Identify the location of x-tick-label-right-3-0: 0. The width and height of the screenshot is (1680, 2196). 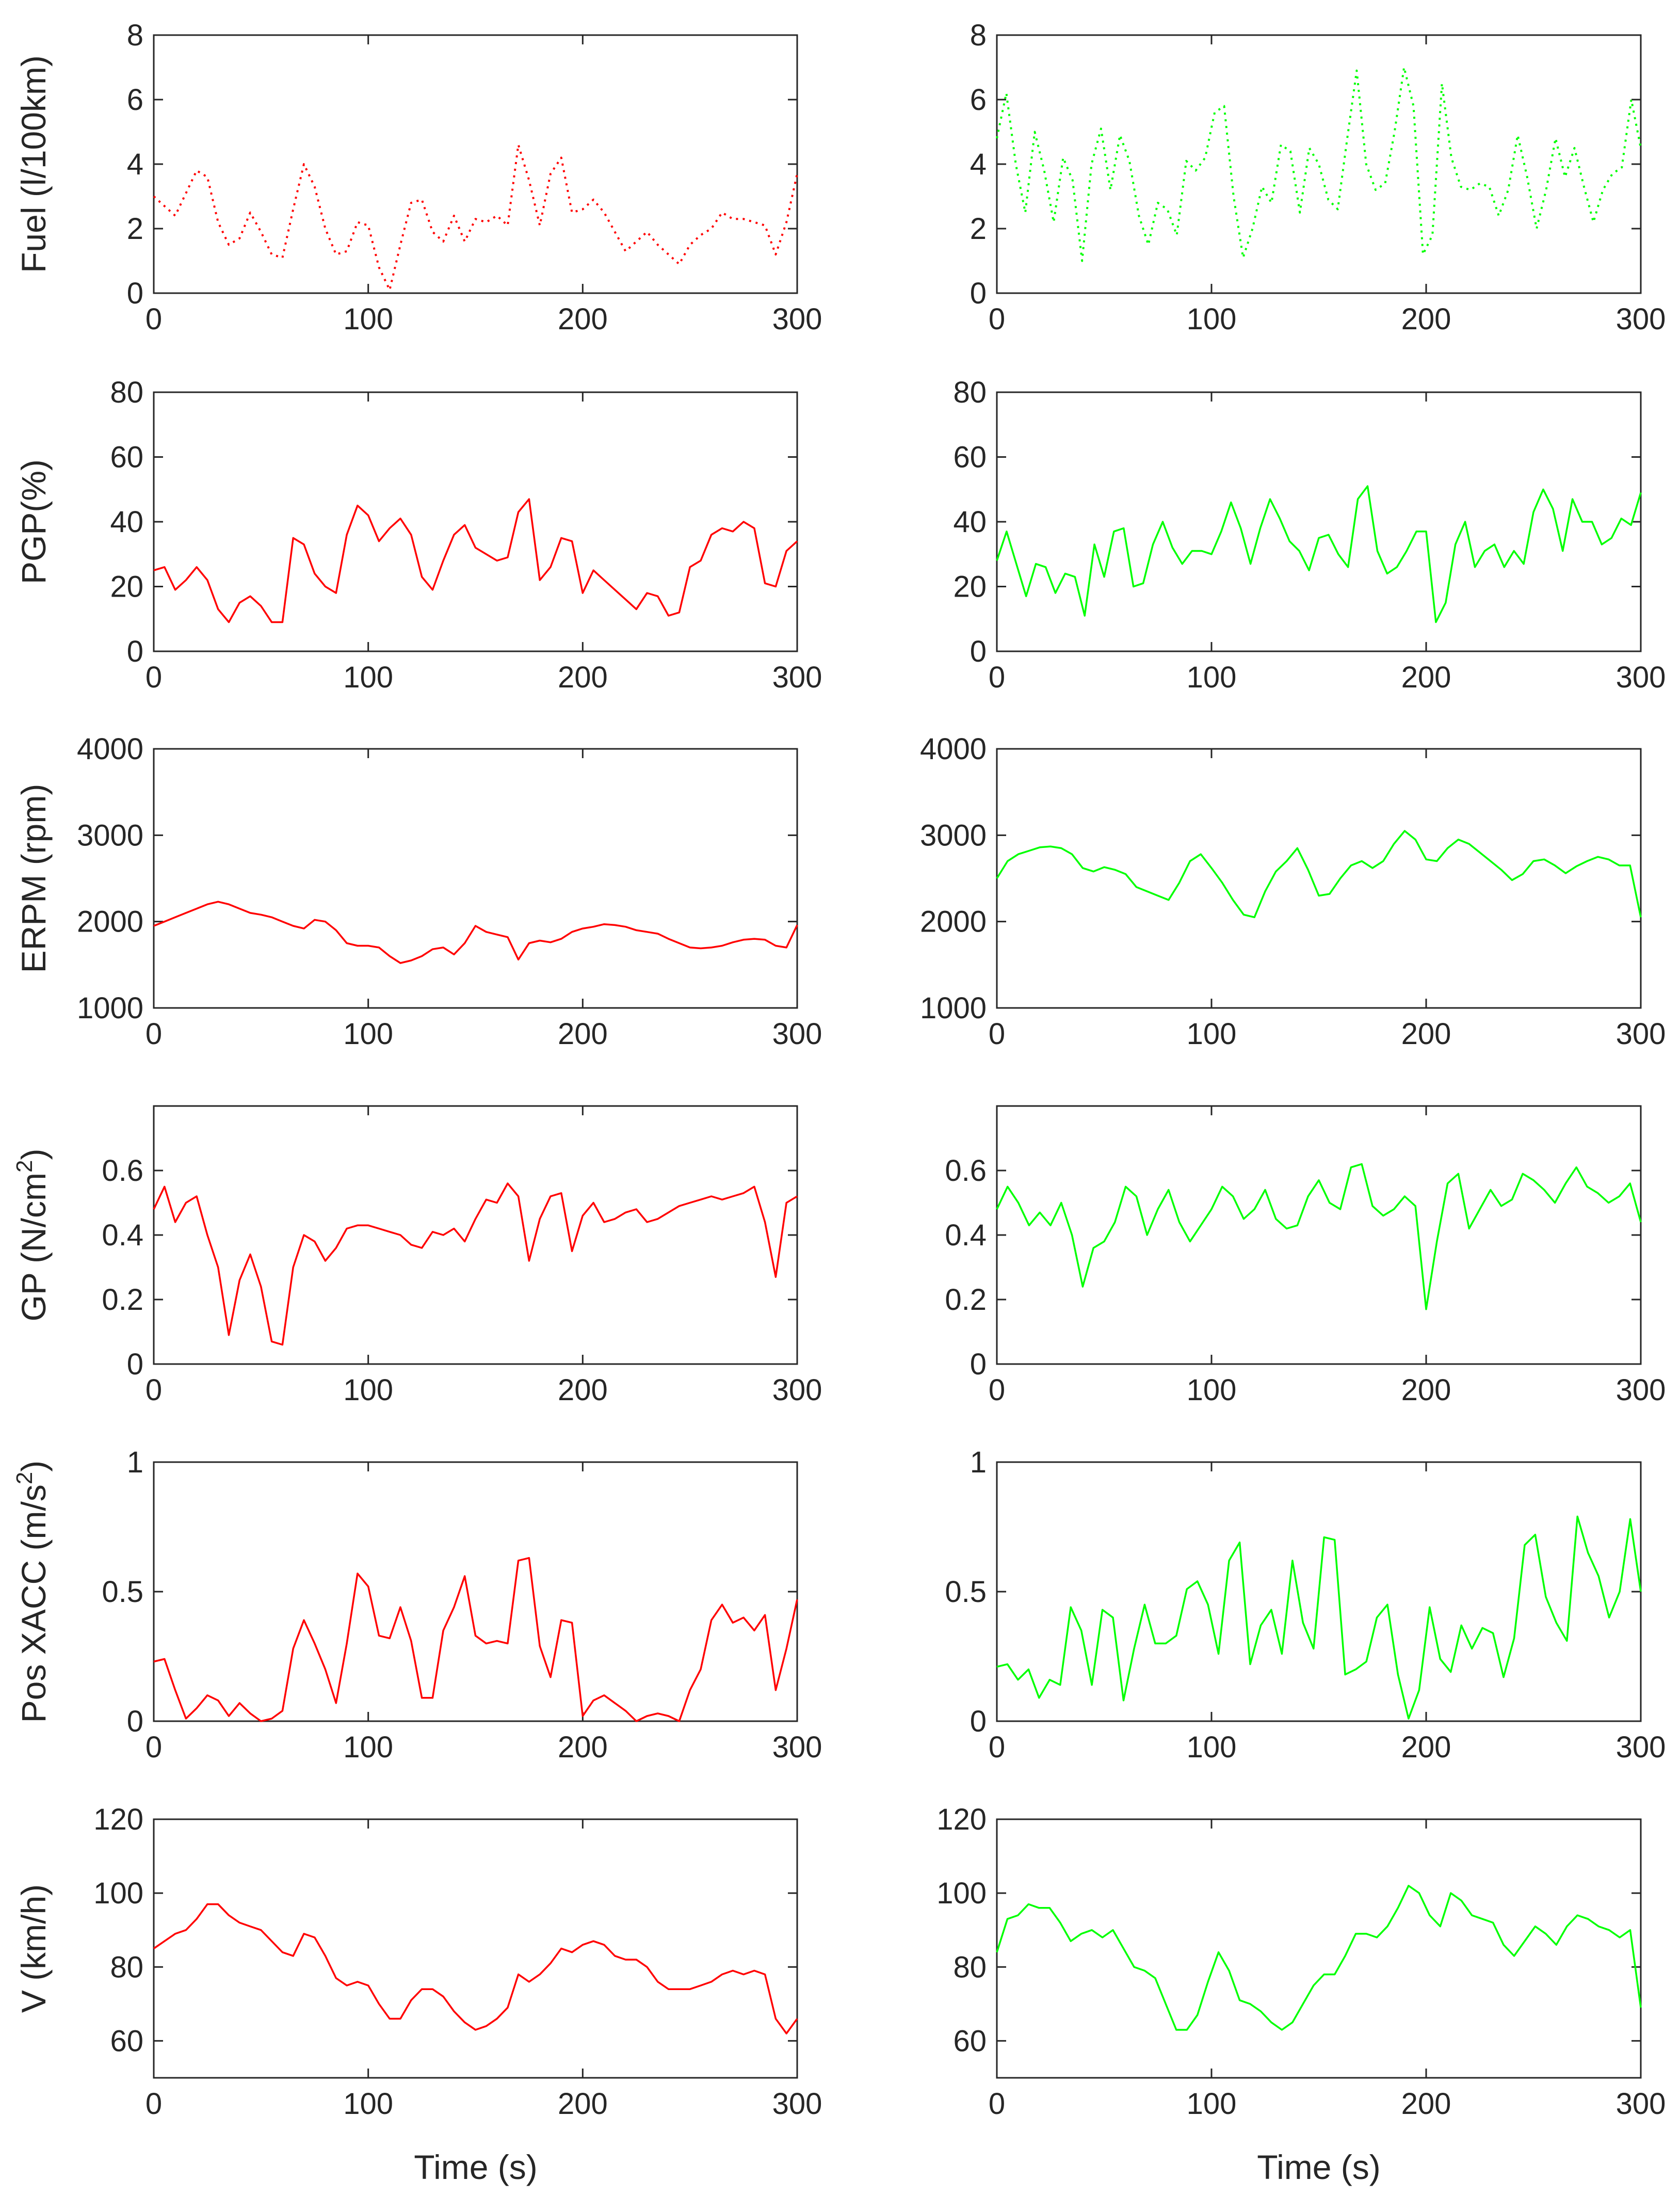
(997, 1390).